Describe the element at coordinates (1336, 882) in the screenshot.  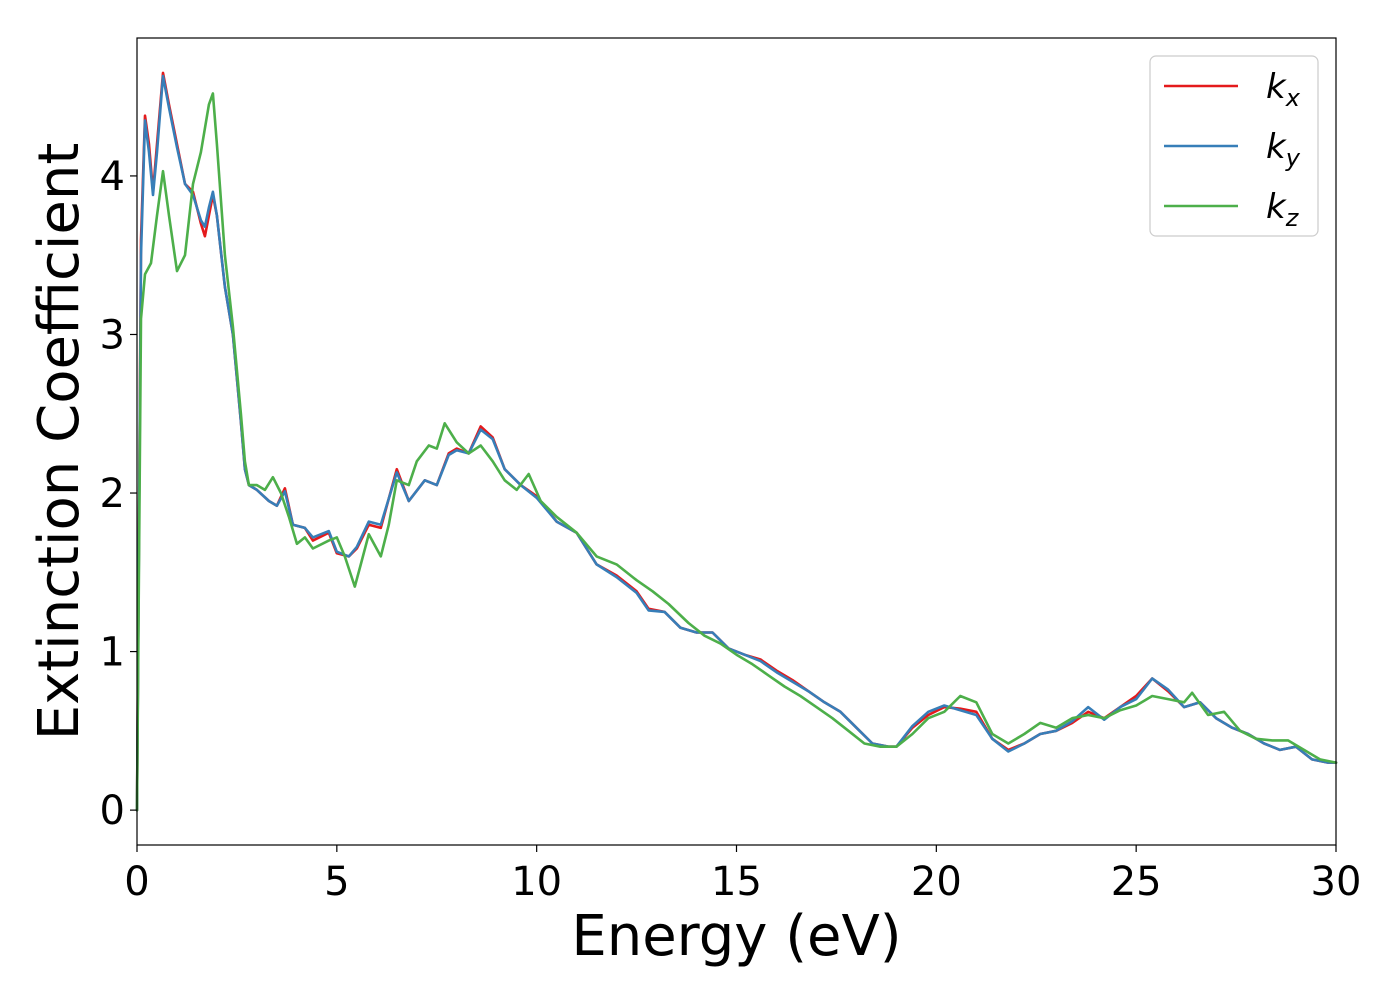
I see `x-tick-label: 30` at that location.